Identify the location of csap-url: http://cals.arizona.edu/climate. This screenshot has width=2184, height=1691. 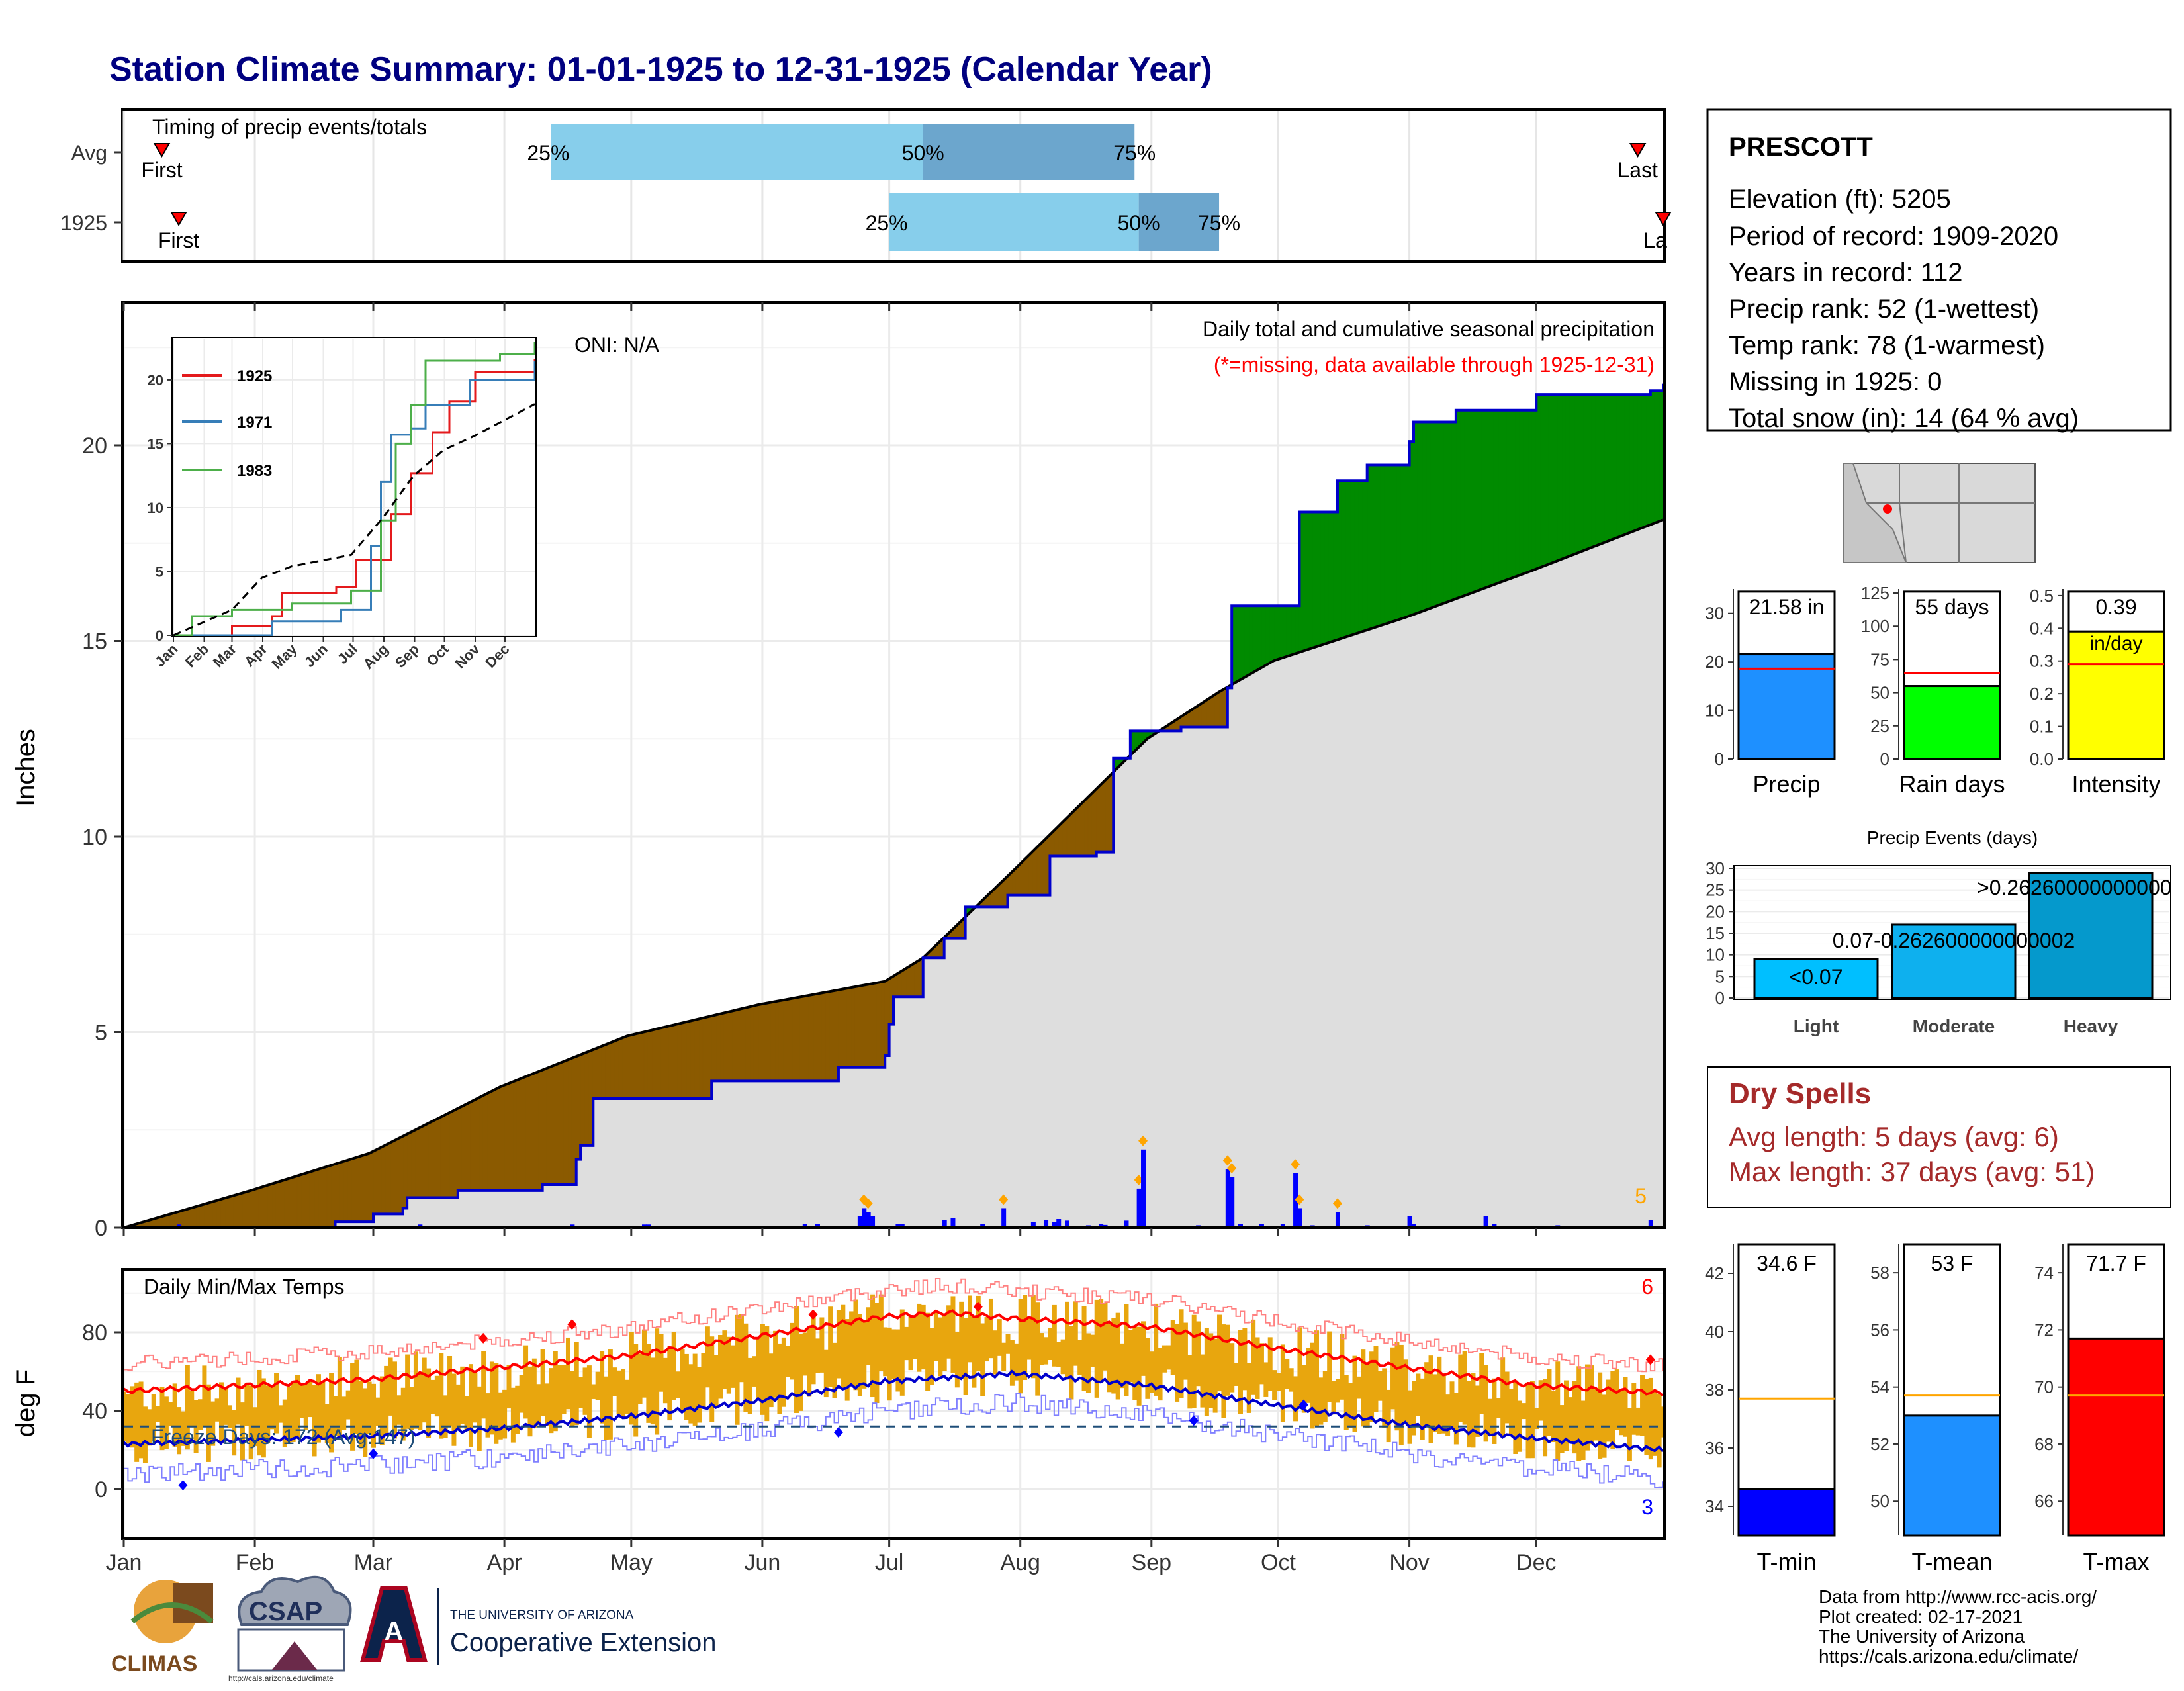
(281, 1679).